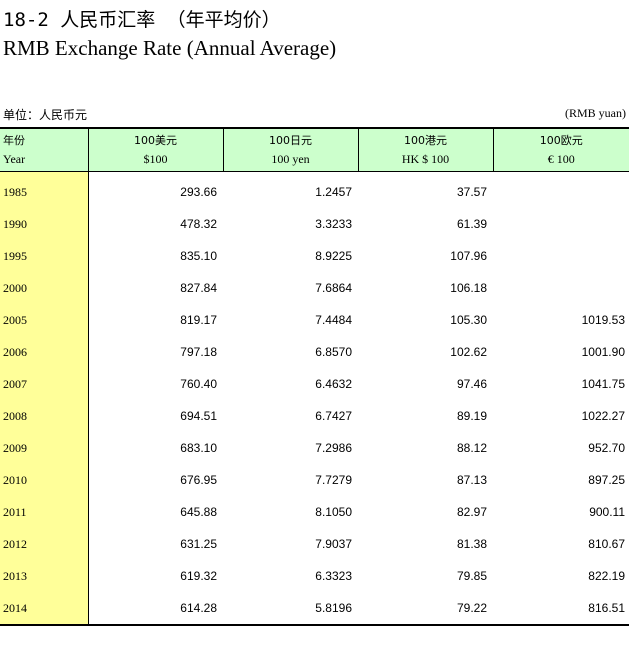 Image resolution: width=629 pixels, height=663 pixels. I want to click on cell-hkd: 61.39, so click(471, 224).